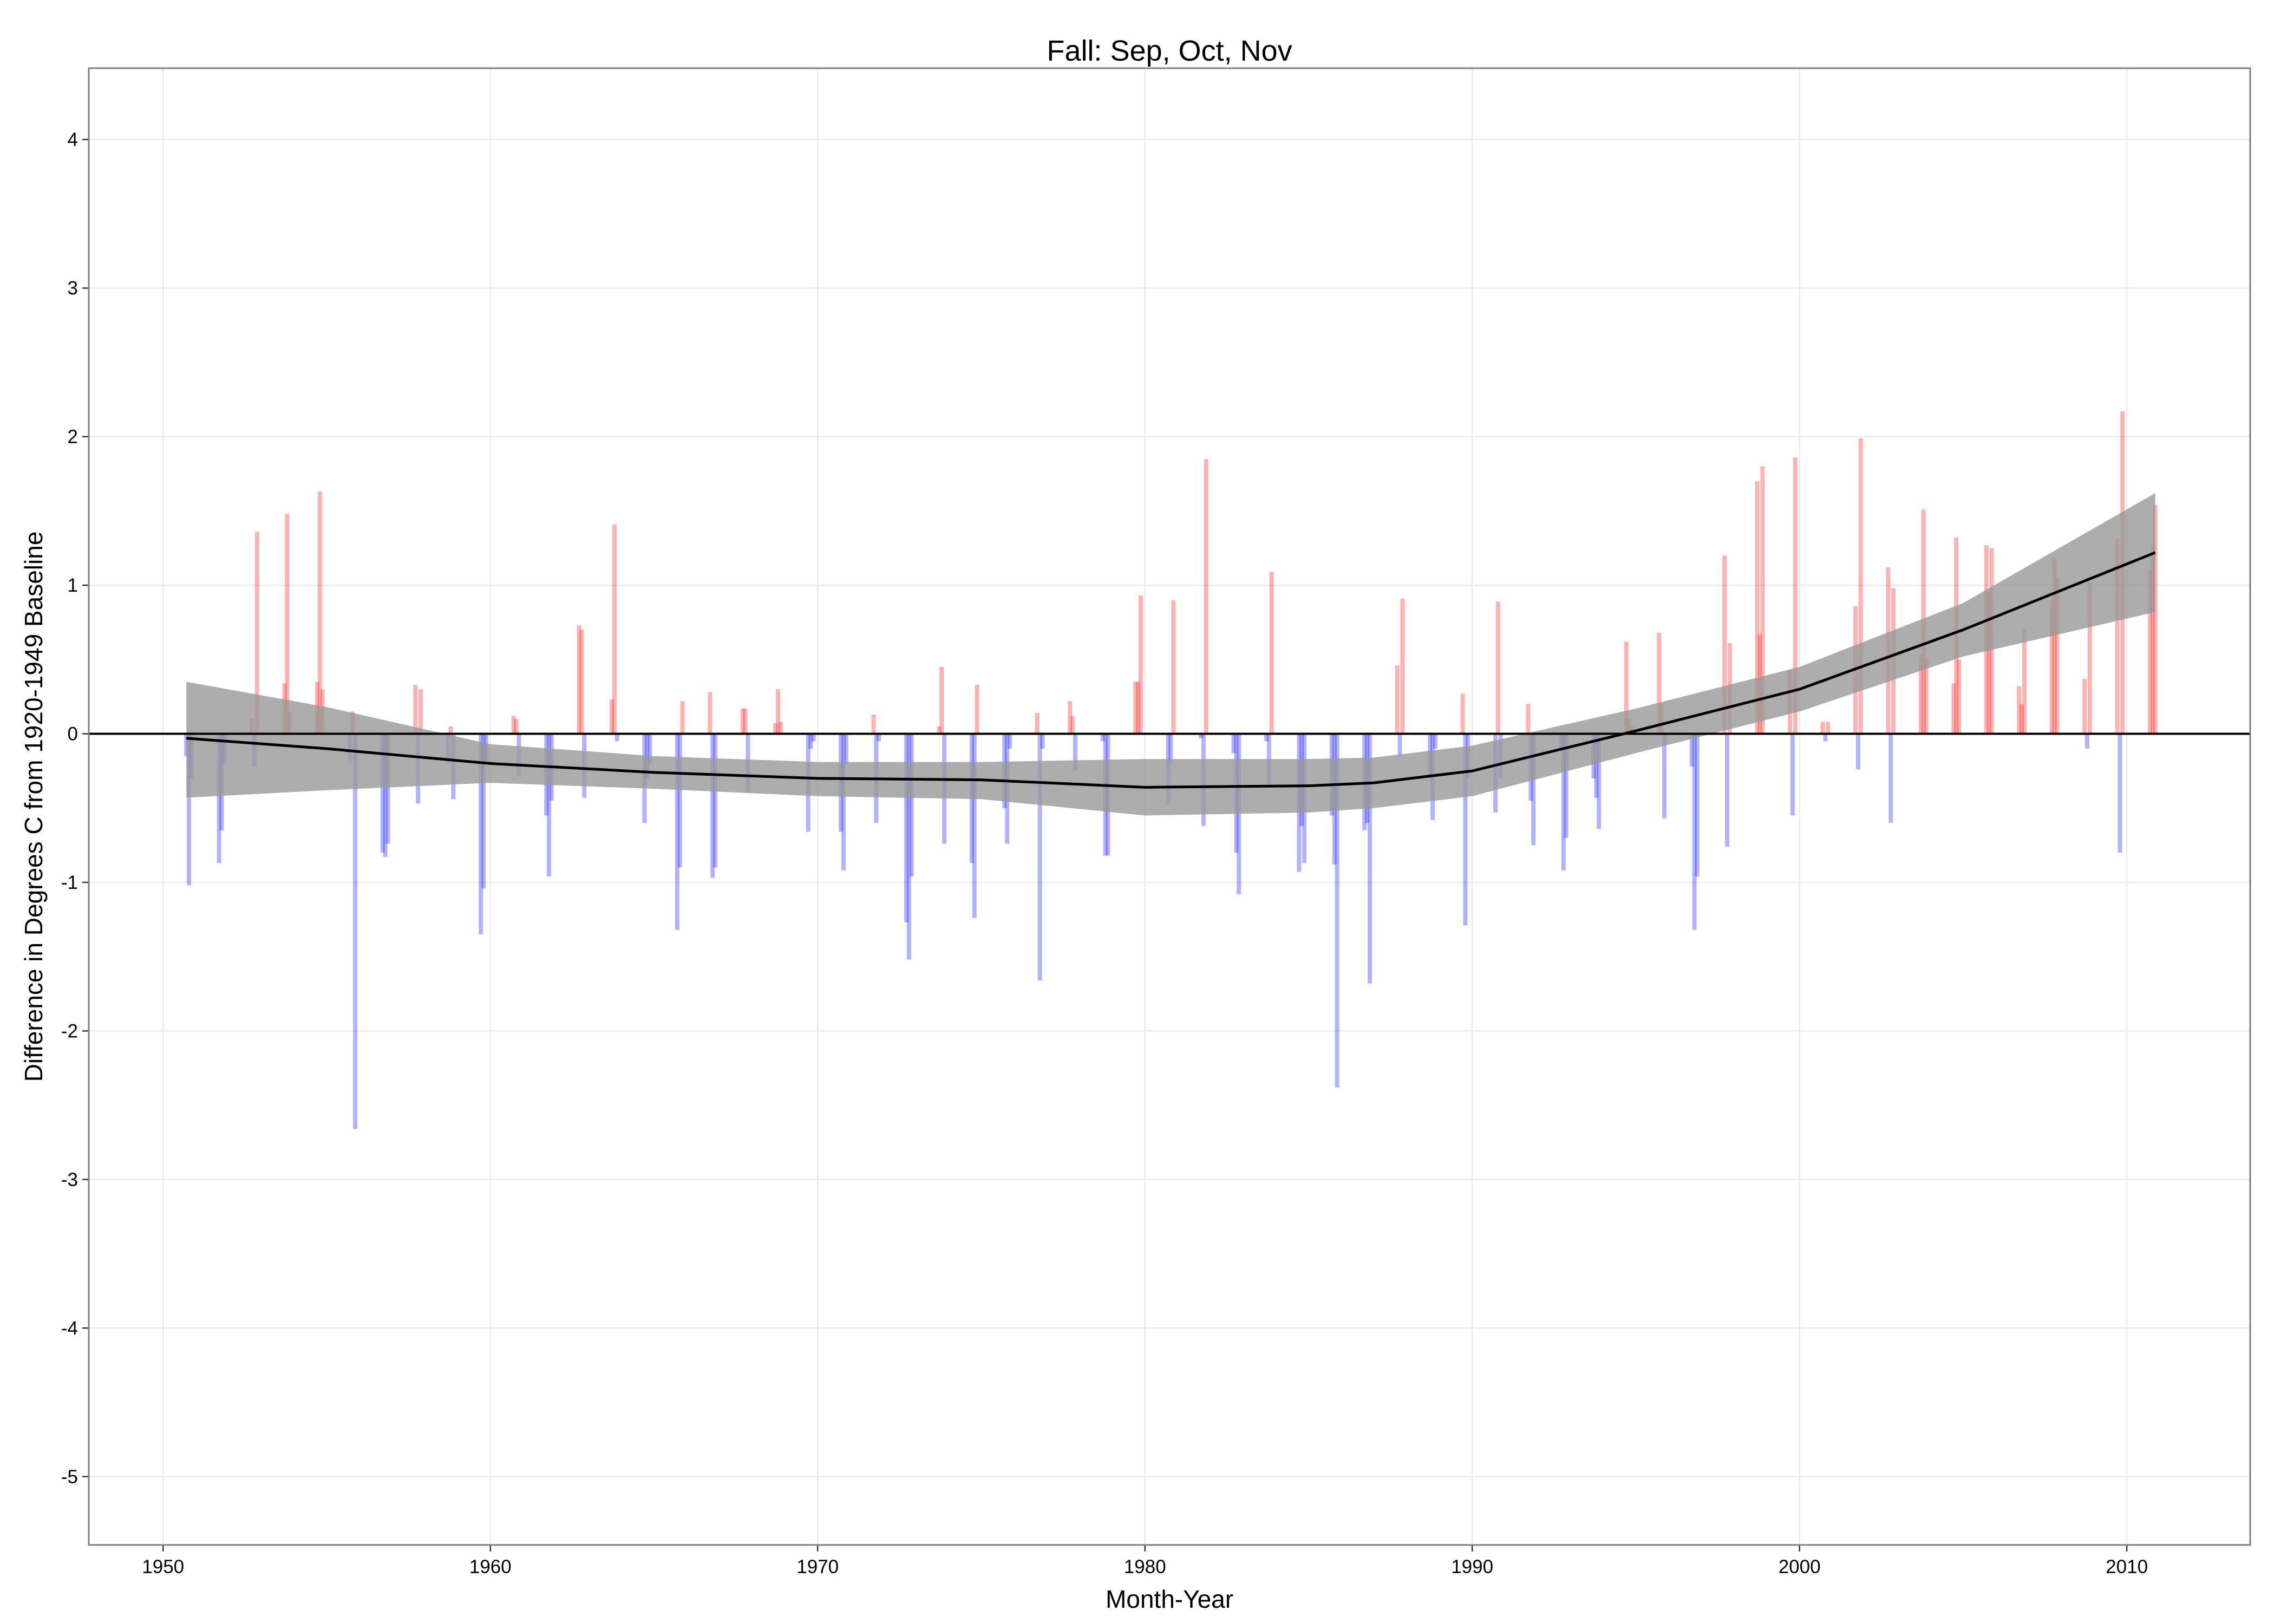 This screenshot has width=2274, height=1624. Describe the element at coordinates (1170, 51) in the screenshot. I see `chart-title: Fall: Sep, Oct, Nov` at that location.